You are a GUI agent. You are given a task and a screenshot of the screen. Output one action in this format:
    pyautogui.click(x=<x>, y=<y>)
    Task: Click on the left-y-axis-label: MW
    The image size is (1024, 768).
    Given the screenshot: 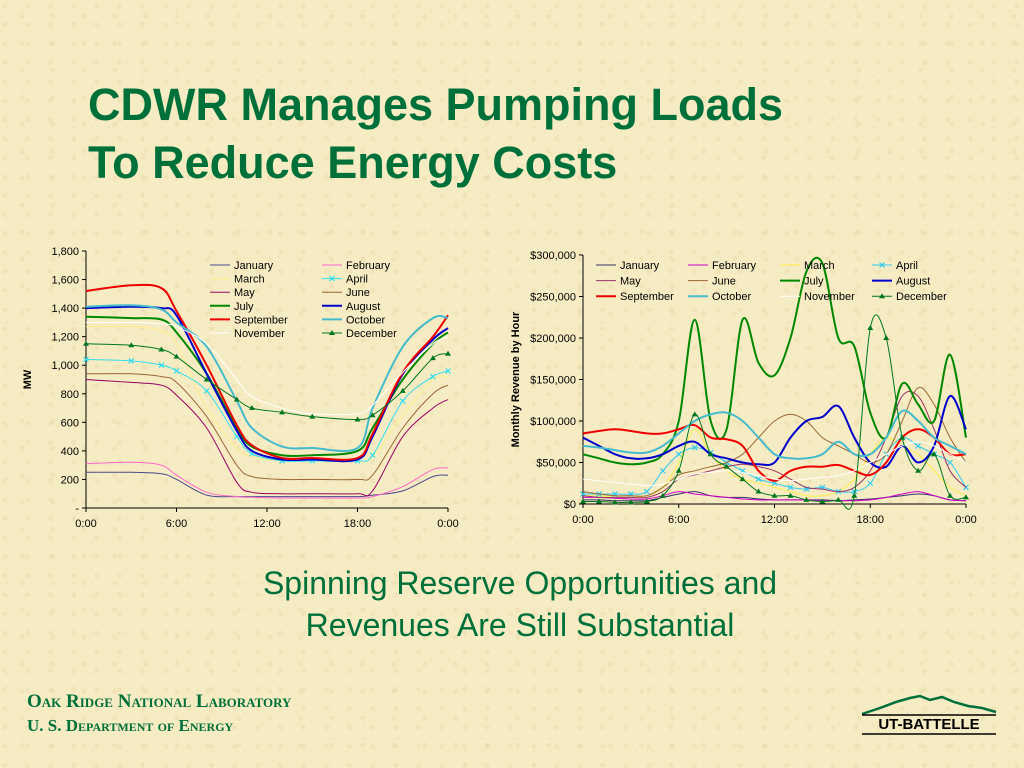 What is the action you would take?
    pyautogui.click(x=28, y=379)
    